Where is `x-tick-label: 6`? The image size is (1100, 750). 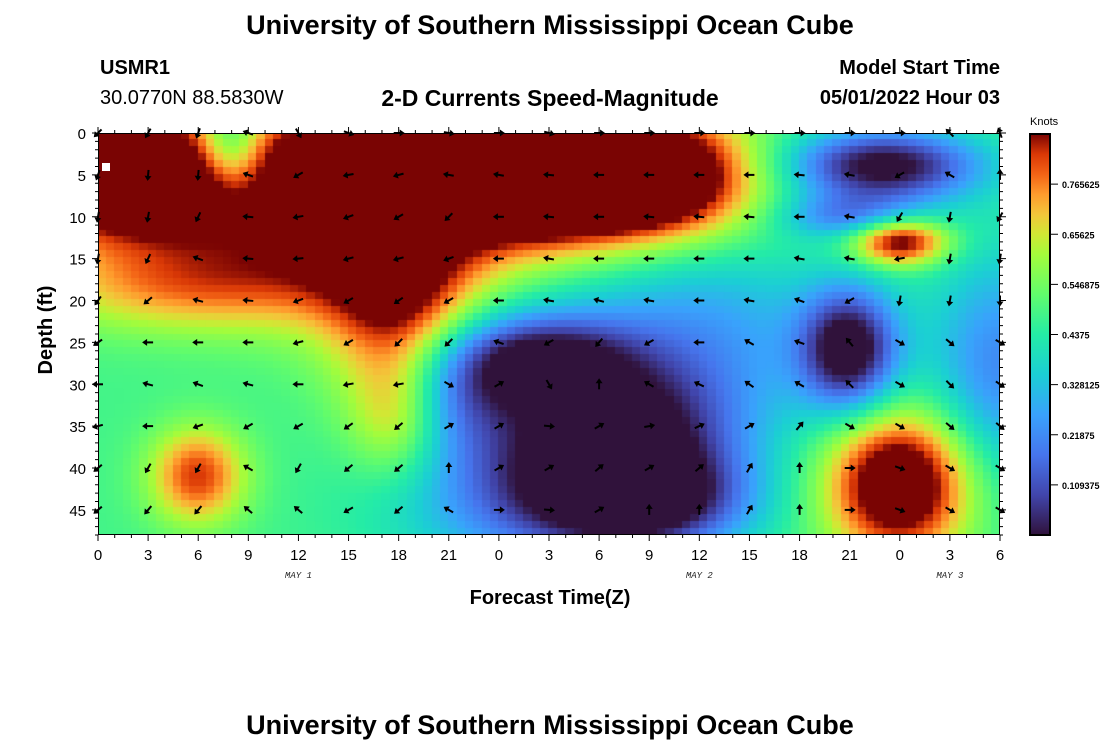
x-tick-label: 6 is located at coordinates (599, 555).